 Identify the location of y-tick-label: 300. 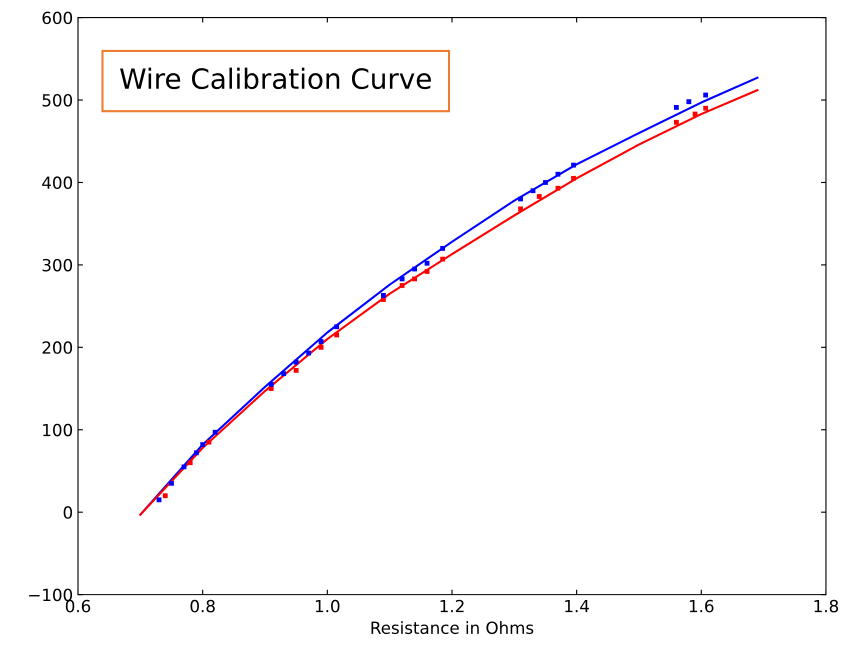
(57, 265).